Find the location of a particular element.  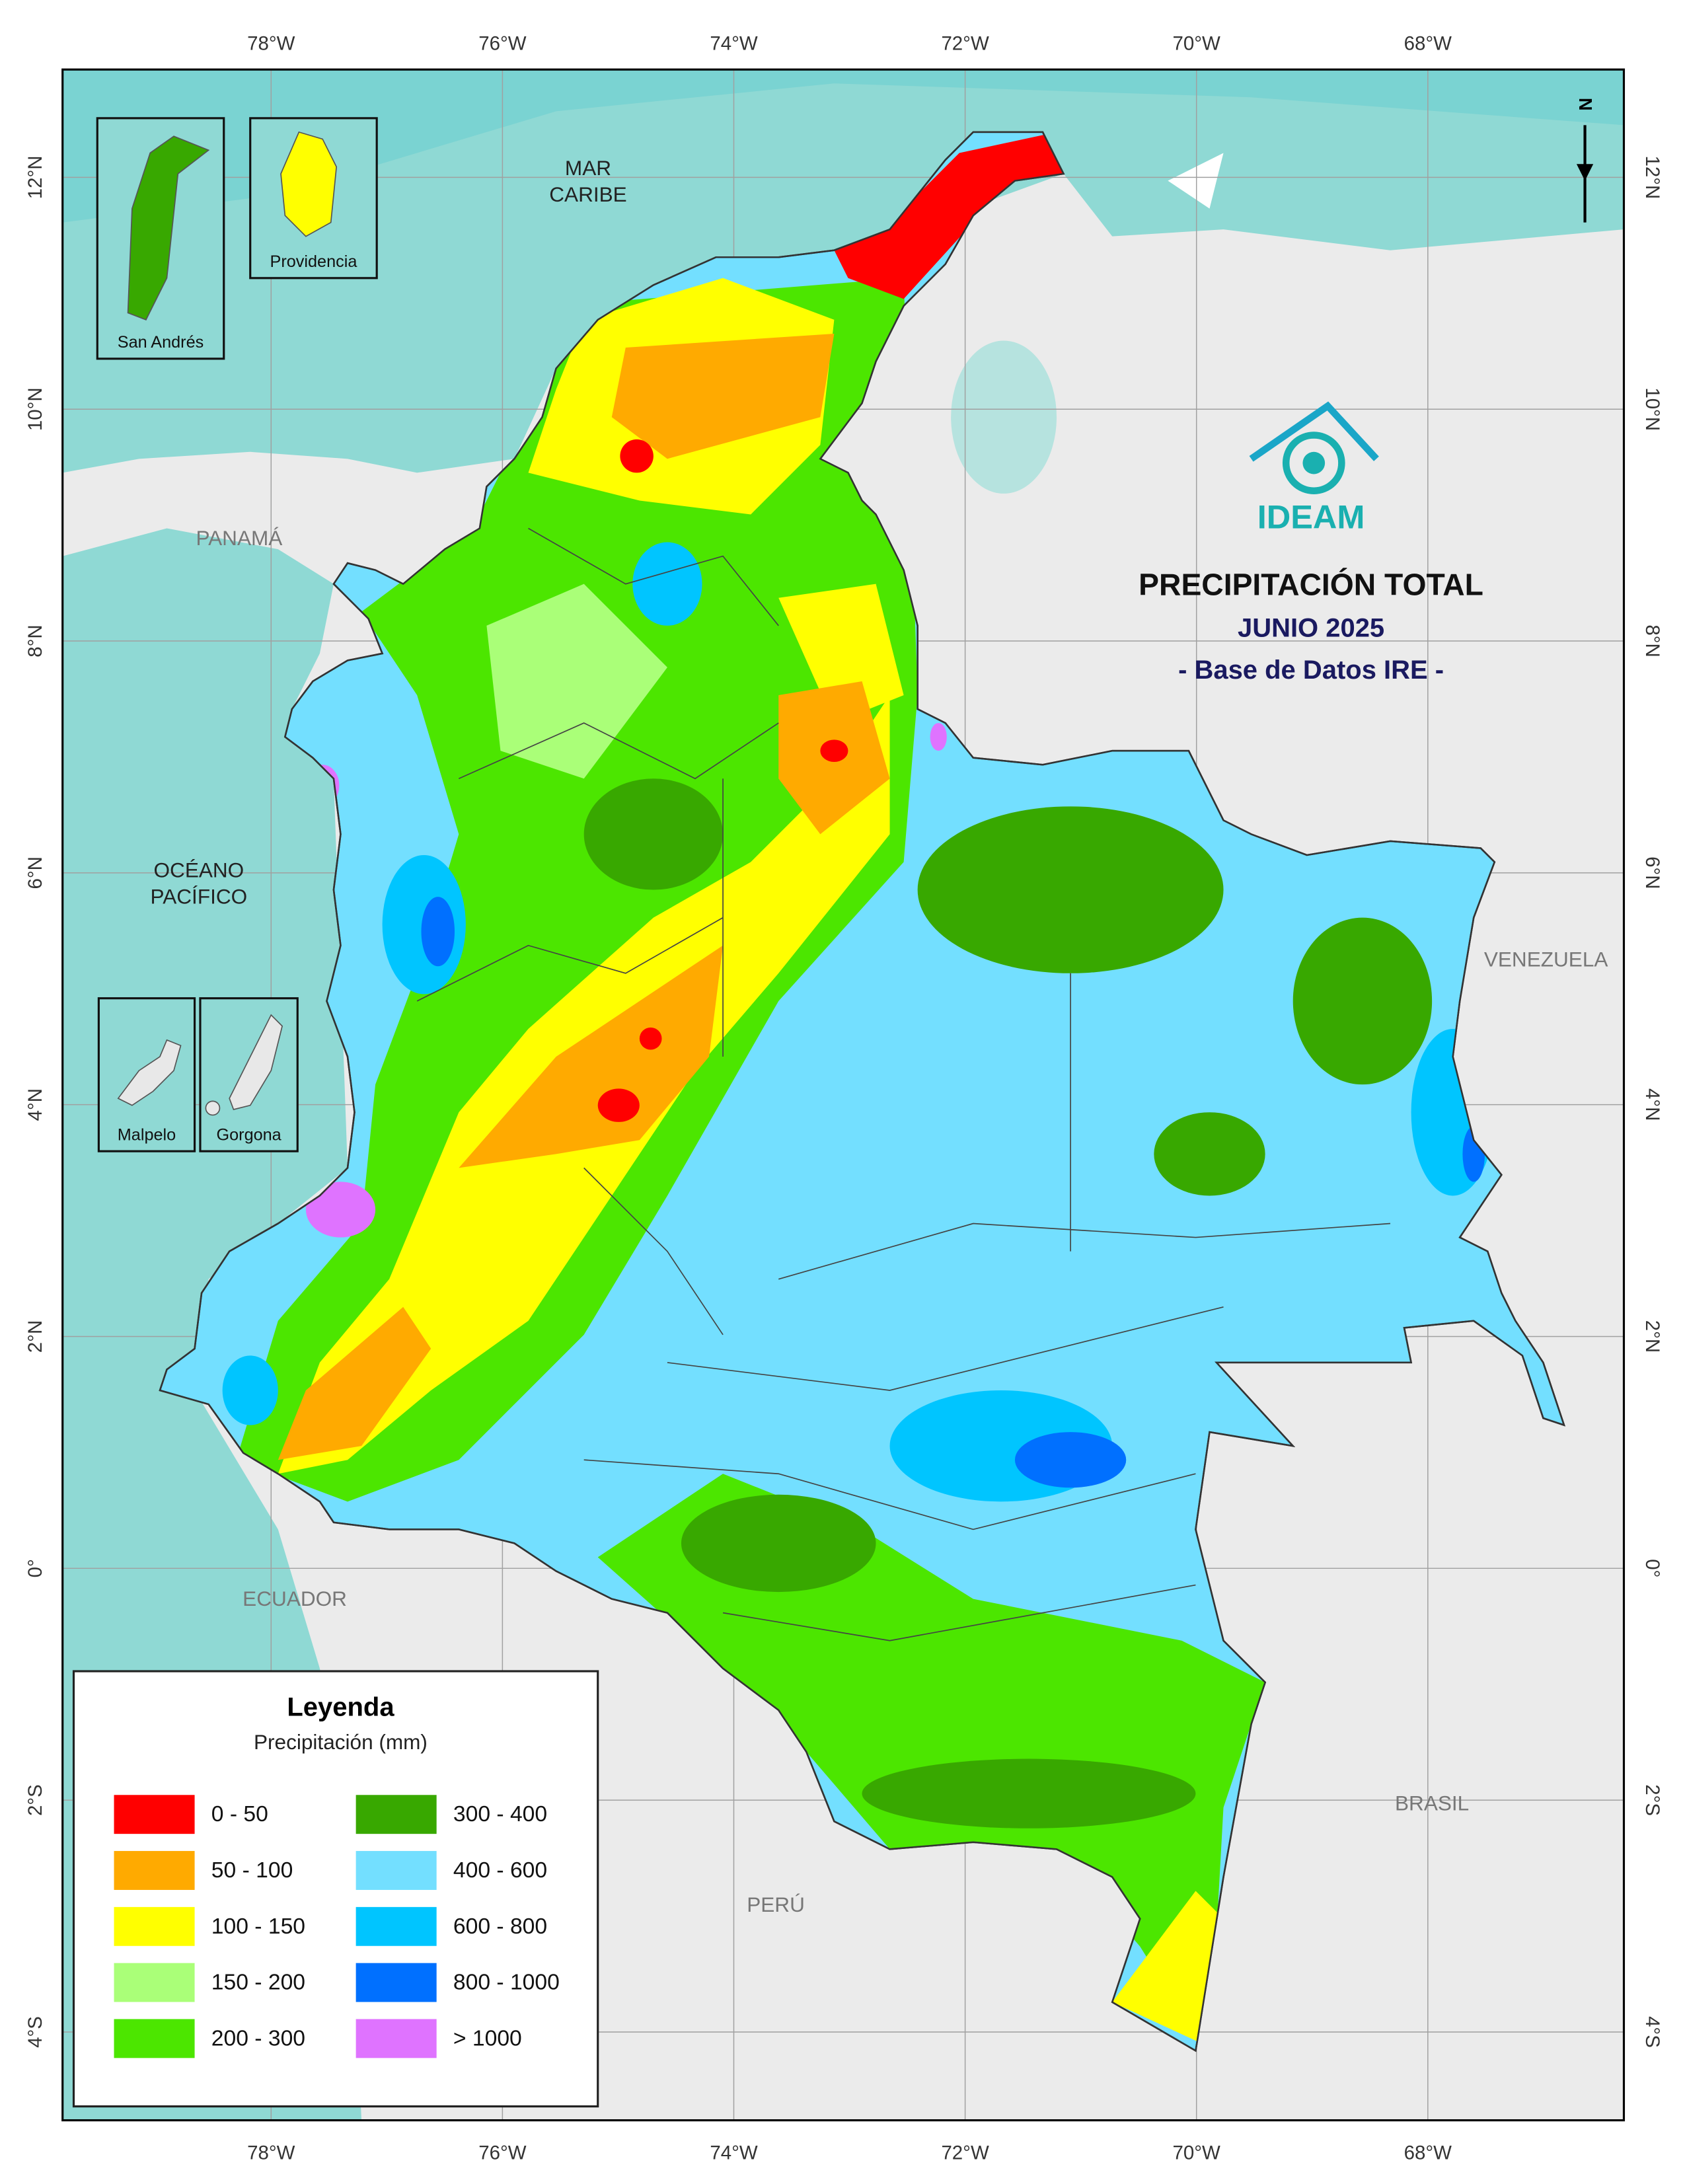

logo-roof is located at coordinates (1314, 431).